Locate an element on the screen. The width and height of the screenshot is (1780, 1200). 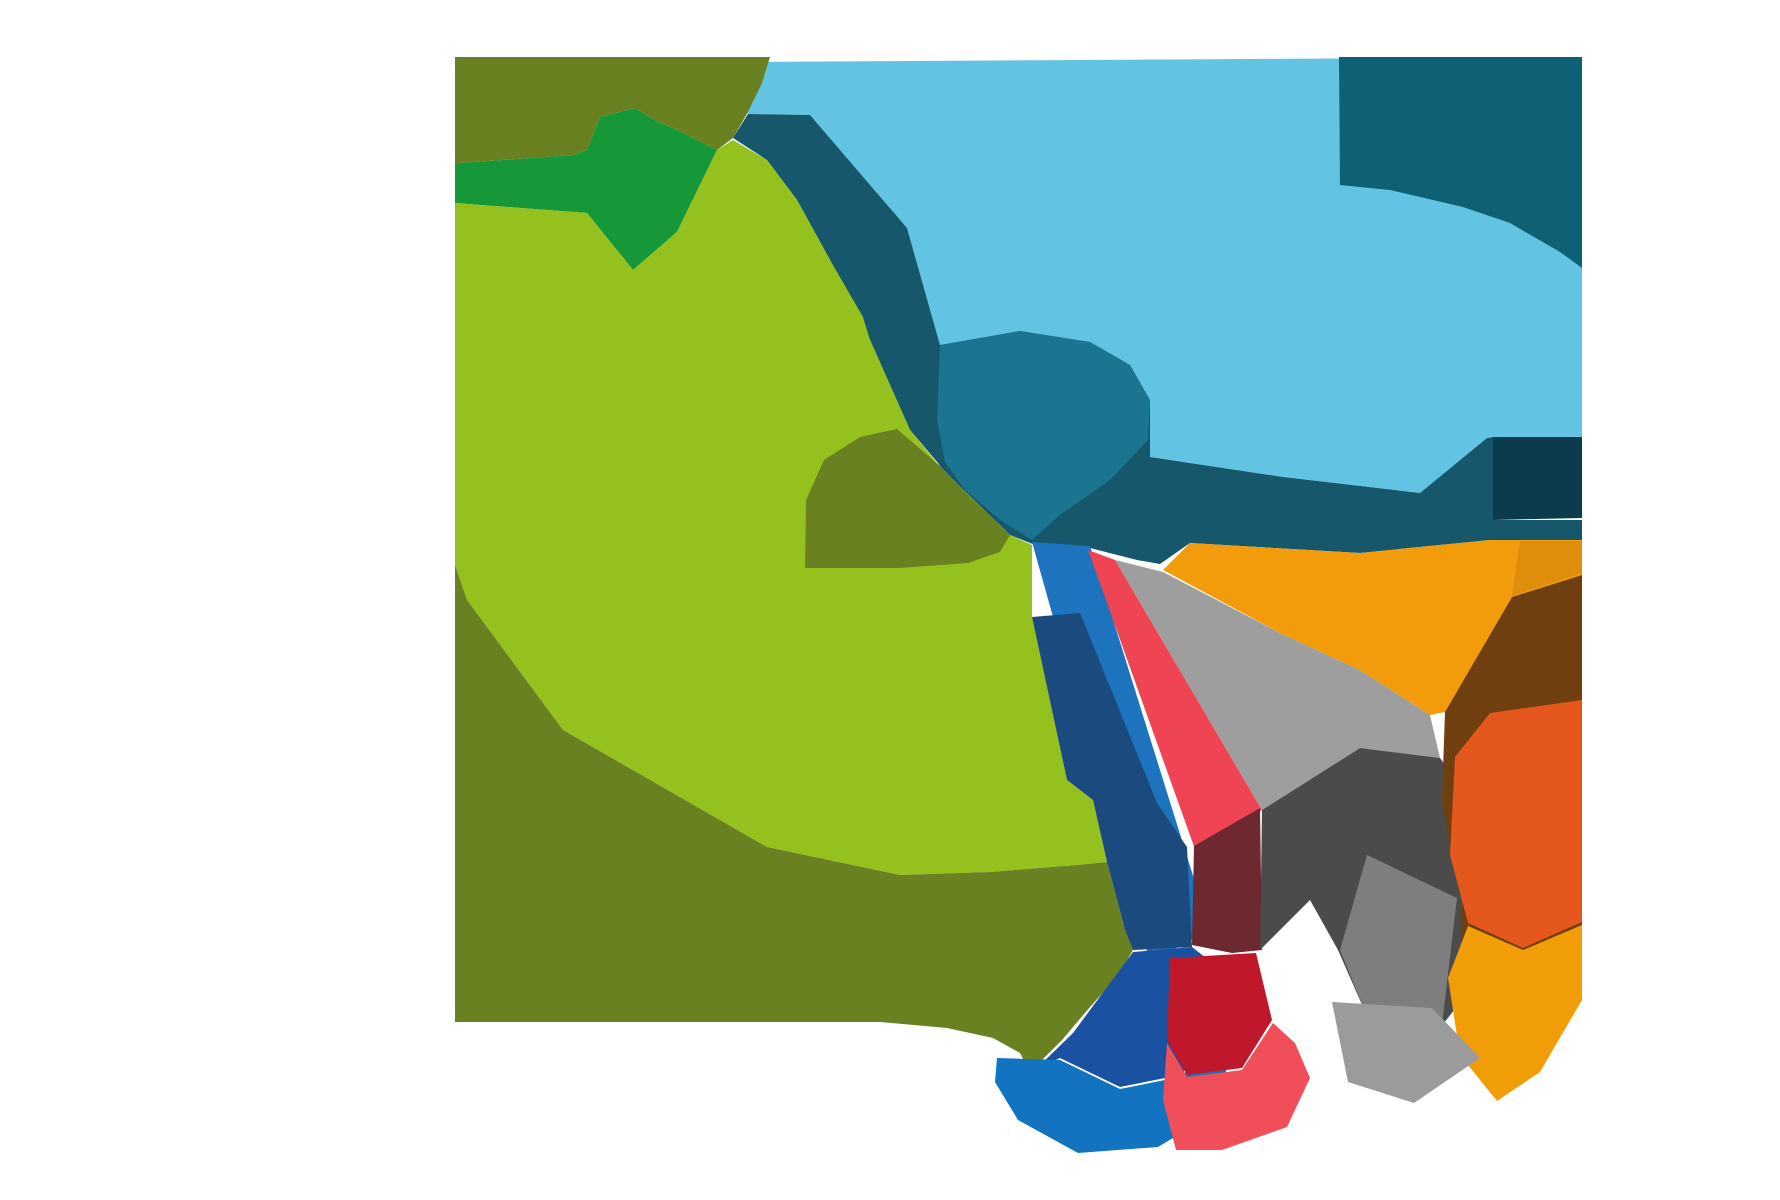
olive-inner-hole is located at coordinates (907, 498).